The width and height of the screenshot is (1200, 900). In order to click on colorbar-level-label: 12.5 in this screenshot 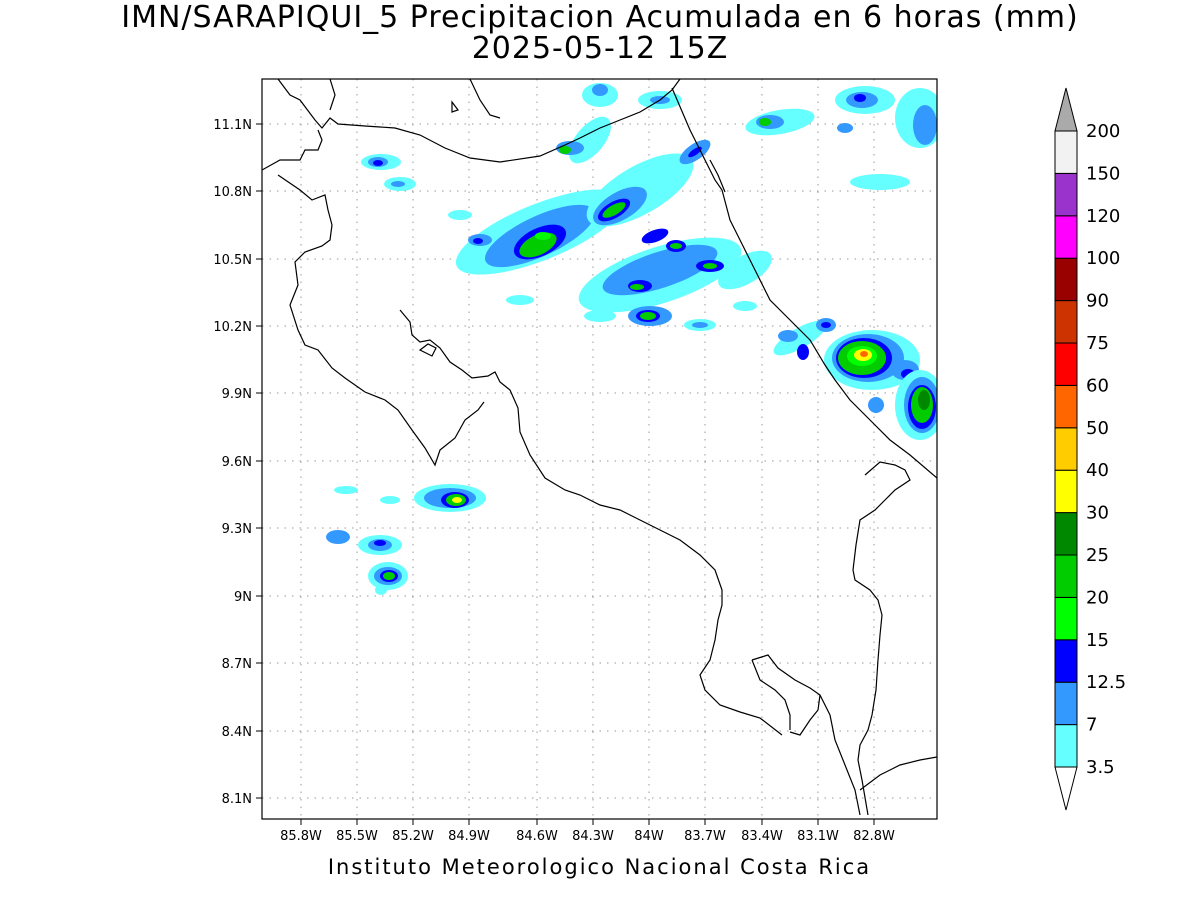, I will do `click(1106, 682)`.